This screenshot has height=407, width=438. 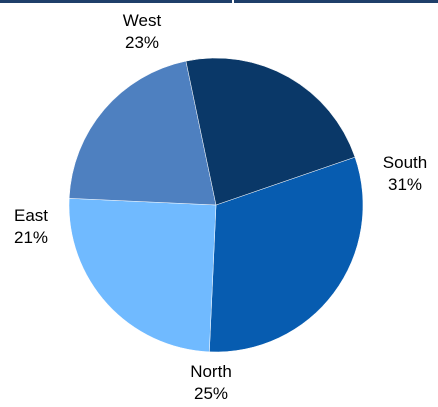 What do you see at coordinates (270, 131) in the screenshot?
I see `pie-slice-west` at bounding box center [270, 131].